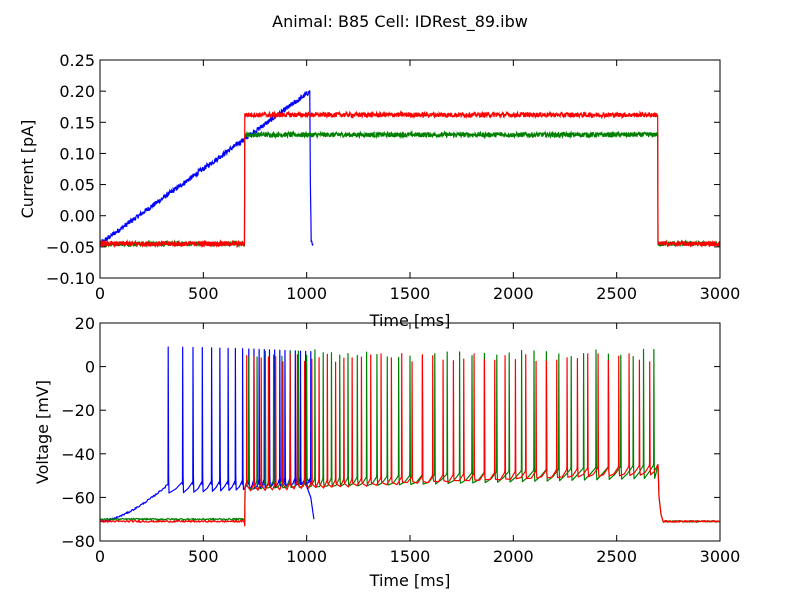  I want to click on voltage-x-tick-label: 1000, so click(306, 556).